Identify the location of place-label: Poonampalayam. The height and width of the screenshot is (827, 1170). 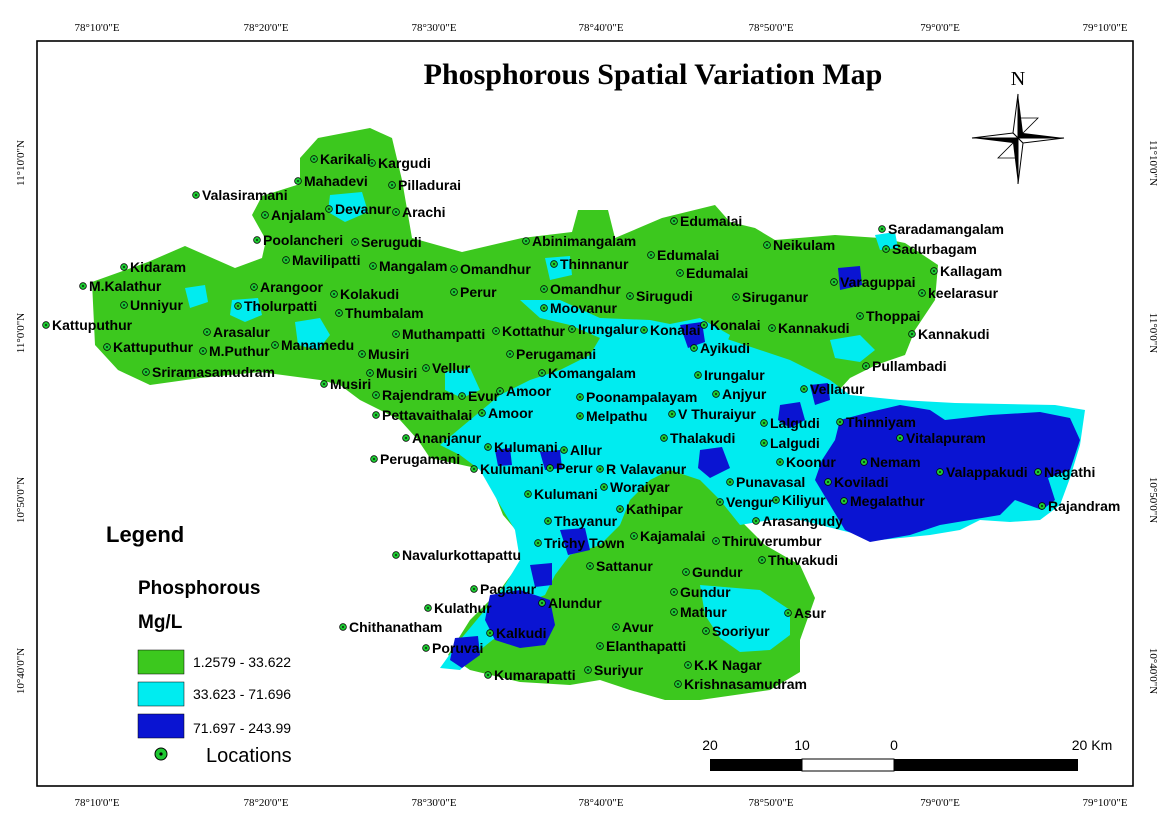
(641, 397).